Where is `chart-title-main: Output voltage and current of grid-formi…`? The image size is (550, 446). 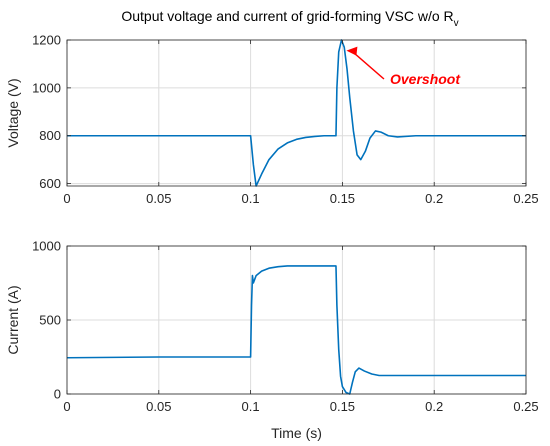 chart-title-main: Output voltage and current of grid-formi… is located at coordinates (287, 16).